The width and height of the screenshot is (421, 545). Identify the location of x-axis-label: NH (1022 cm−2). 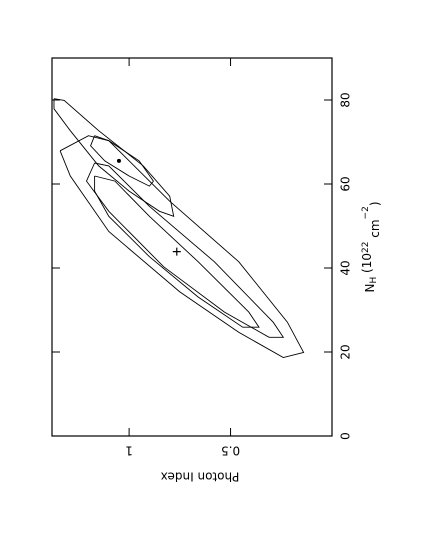
(371, 246).